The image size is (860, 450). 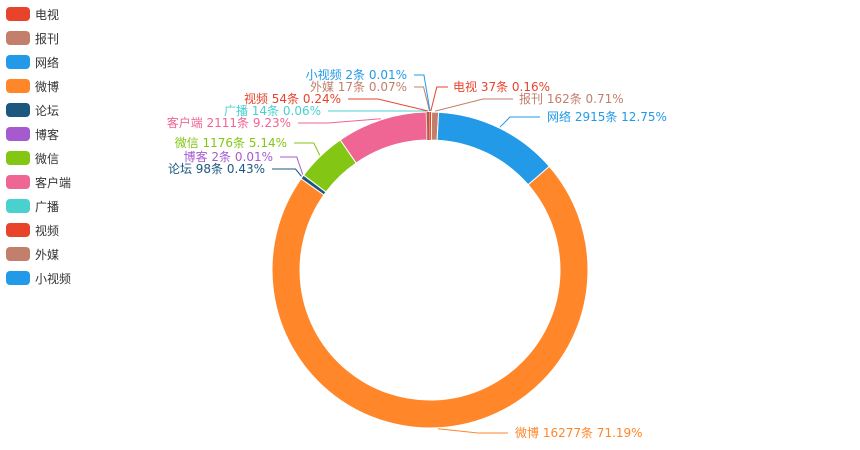 I want to click on legend-item: 广播, so click(x=38, y=206).